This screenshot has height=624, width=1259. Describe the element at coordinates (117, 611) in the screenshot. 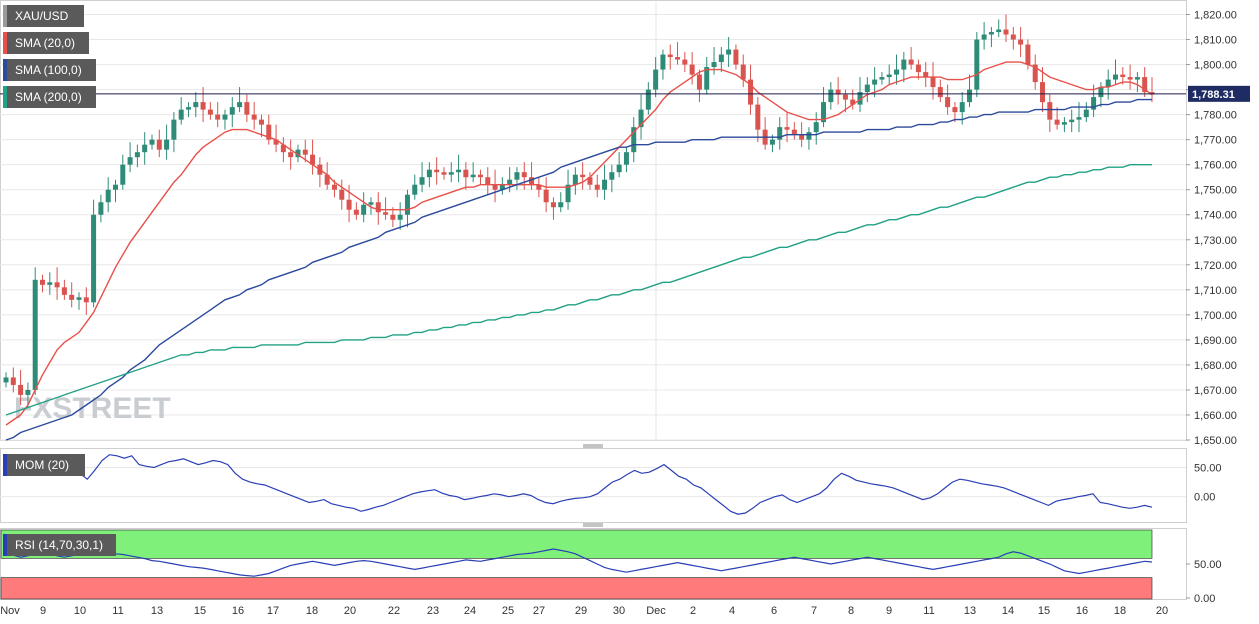

I see `x-axis-label: 11` at that location.